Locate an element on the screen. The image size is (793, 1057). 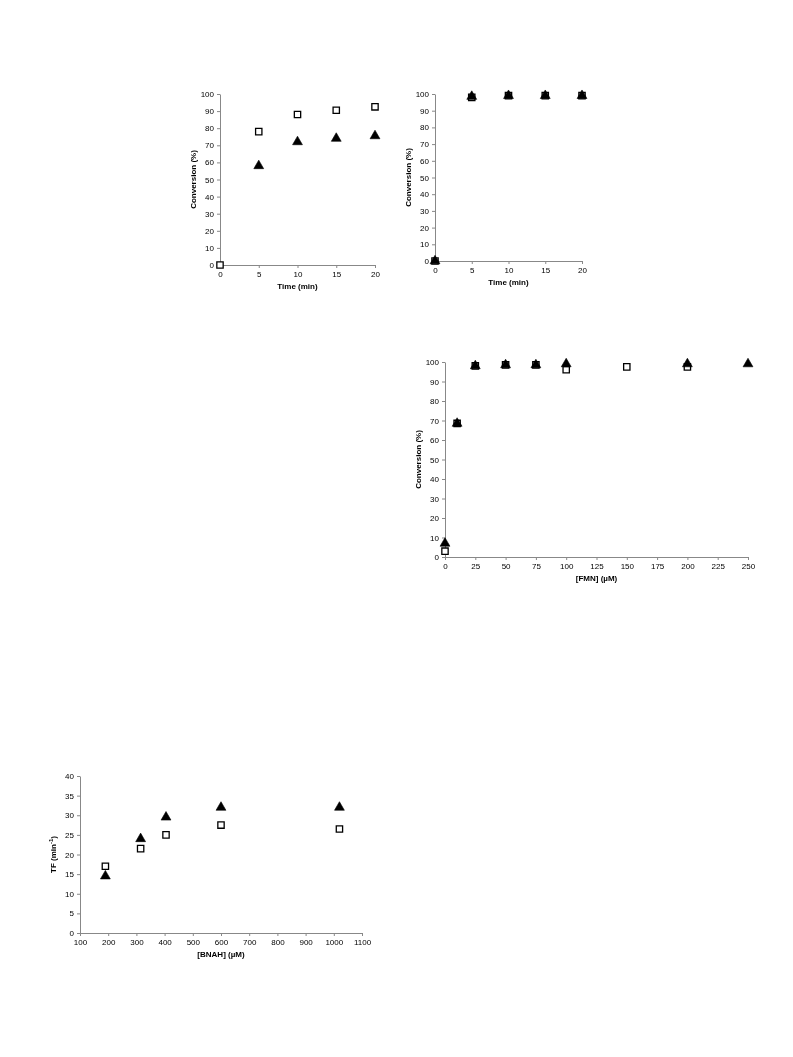
x-tick-label: 1000 is located at coordinates (334, 942).